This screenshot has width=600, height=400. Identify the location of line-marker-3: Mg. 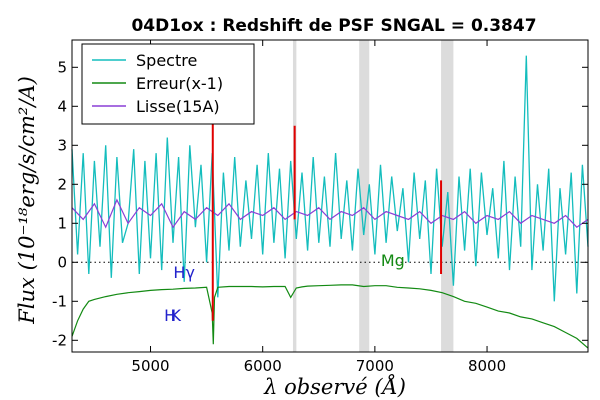
(393, 260).